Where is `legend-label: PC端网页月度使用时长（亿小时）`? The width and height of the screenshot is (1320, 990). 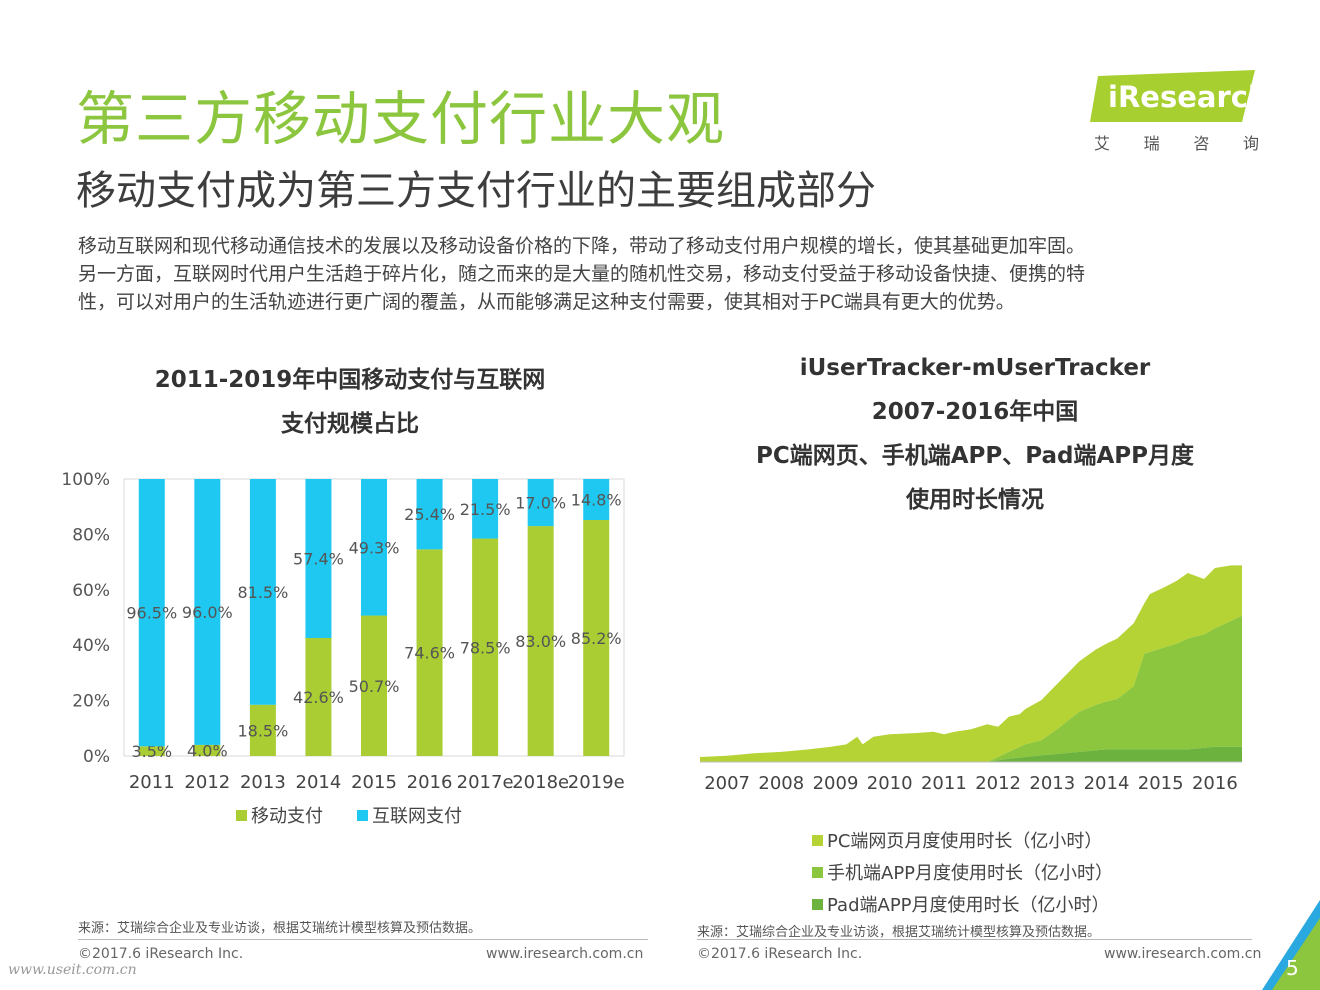 legend-label: PC端网页月度使用时长（亿小时） is located at coordinates (965, 841).